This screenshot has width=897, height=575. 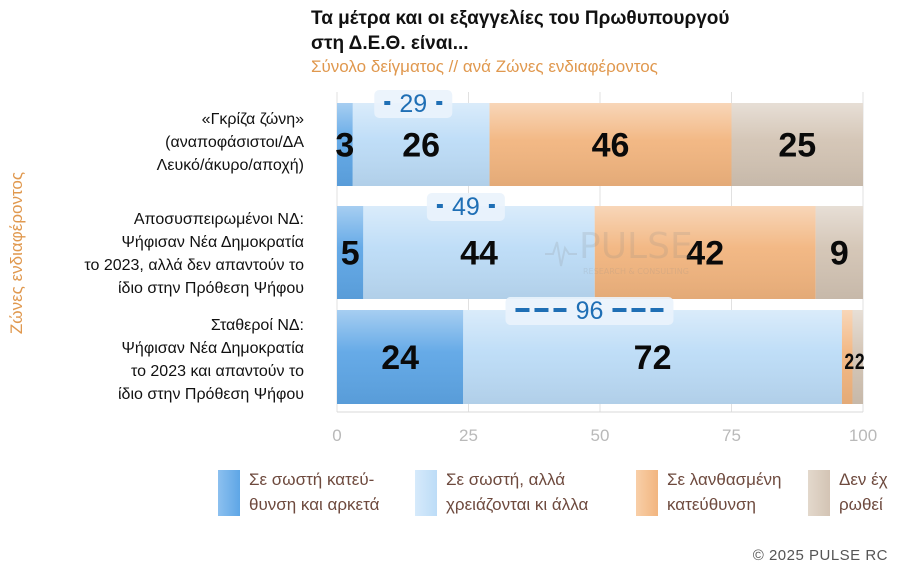 What do you see at coordinates (230, 165) in the screenshot?
I see `category-label-line: Λευκό/άκυρο/αποχή)` at bounding box center [230, 165].